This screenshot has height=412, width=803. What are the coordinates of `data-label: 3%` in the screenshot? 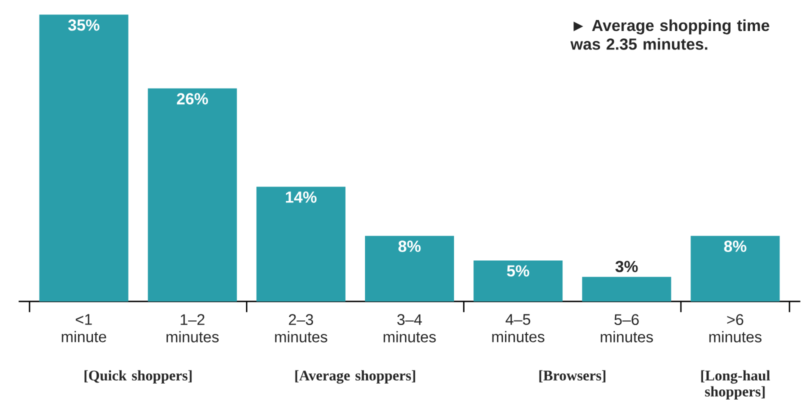 It's located at (626, 266).